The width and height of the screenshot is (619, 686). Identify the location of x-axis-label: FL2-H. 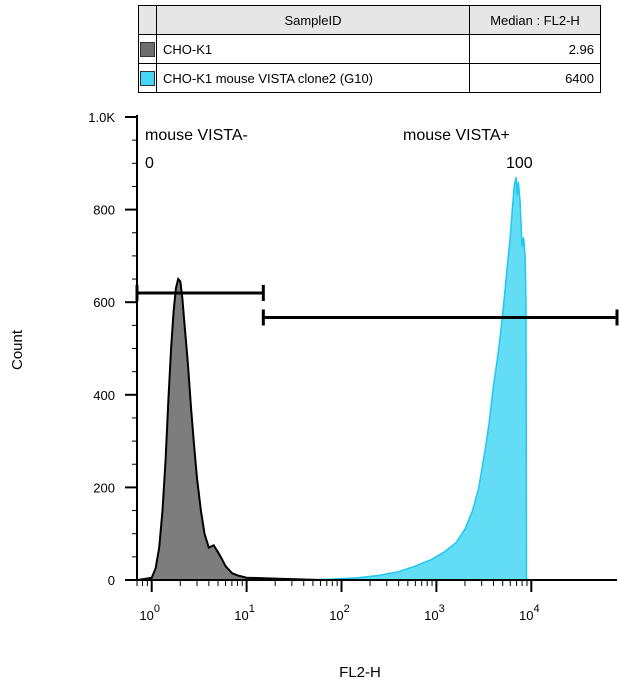
(360, 672).